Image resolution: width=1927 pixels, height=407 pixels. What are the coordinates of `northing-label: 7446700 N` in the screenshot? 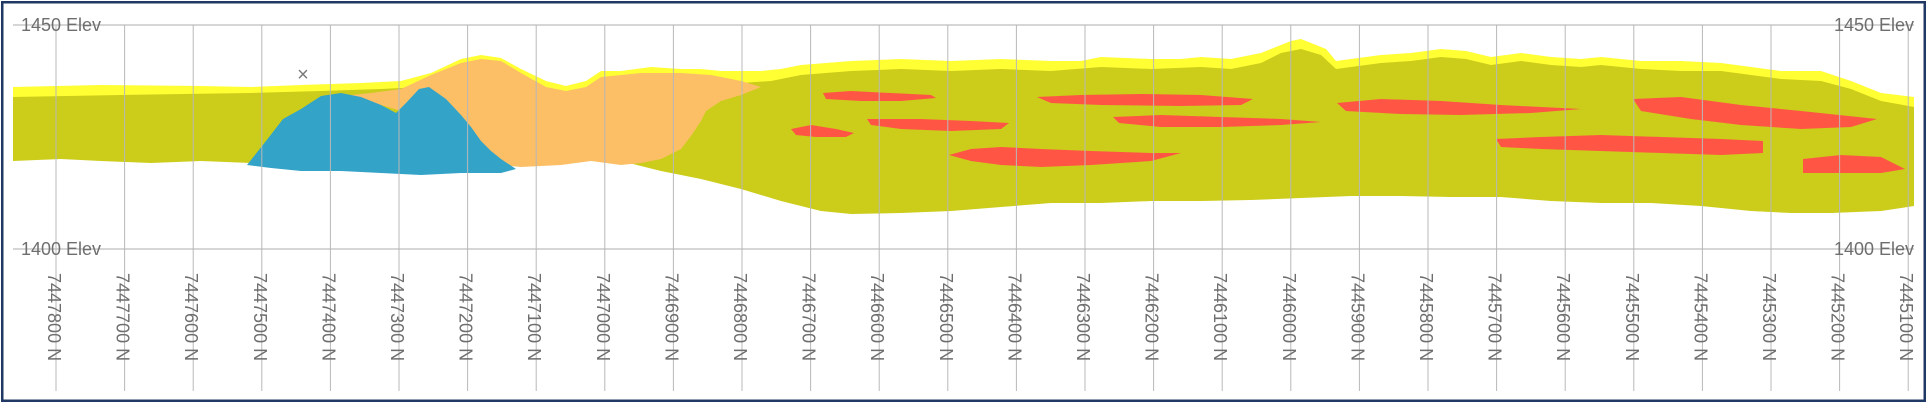 It's located at (809, 317).